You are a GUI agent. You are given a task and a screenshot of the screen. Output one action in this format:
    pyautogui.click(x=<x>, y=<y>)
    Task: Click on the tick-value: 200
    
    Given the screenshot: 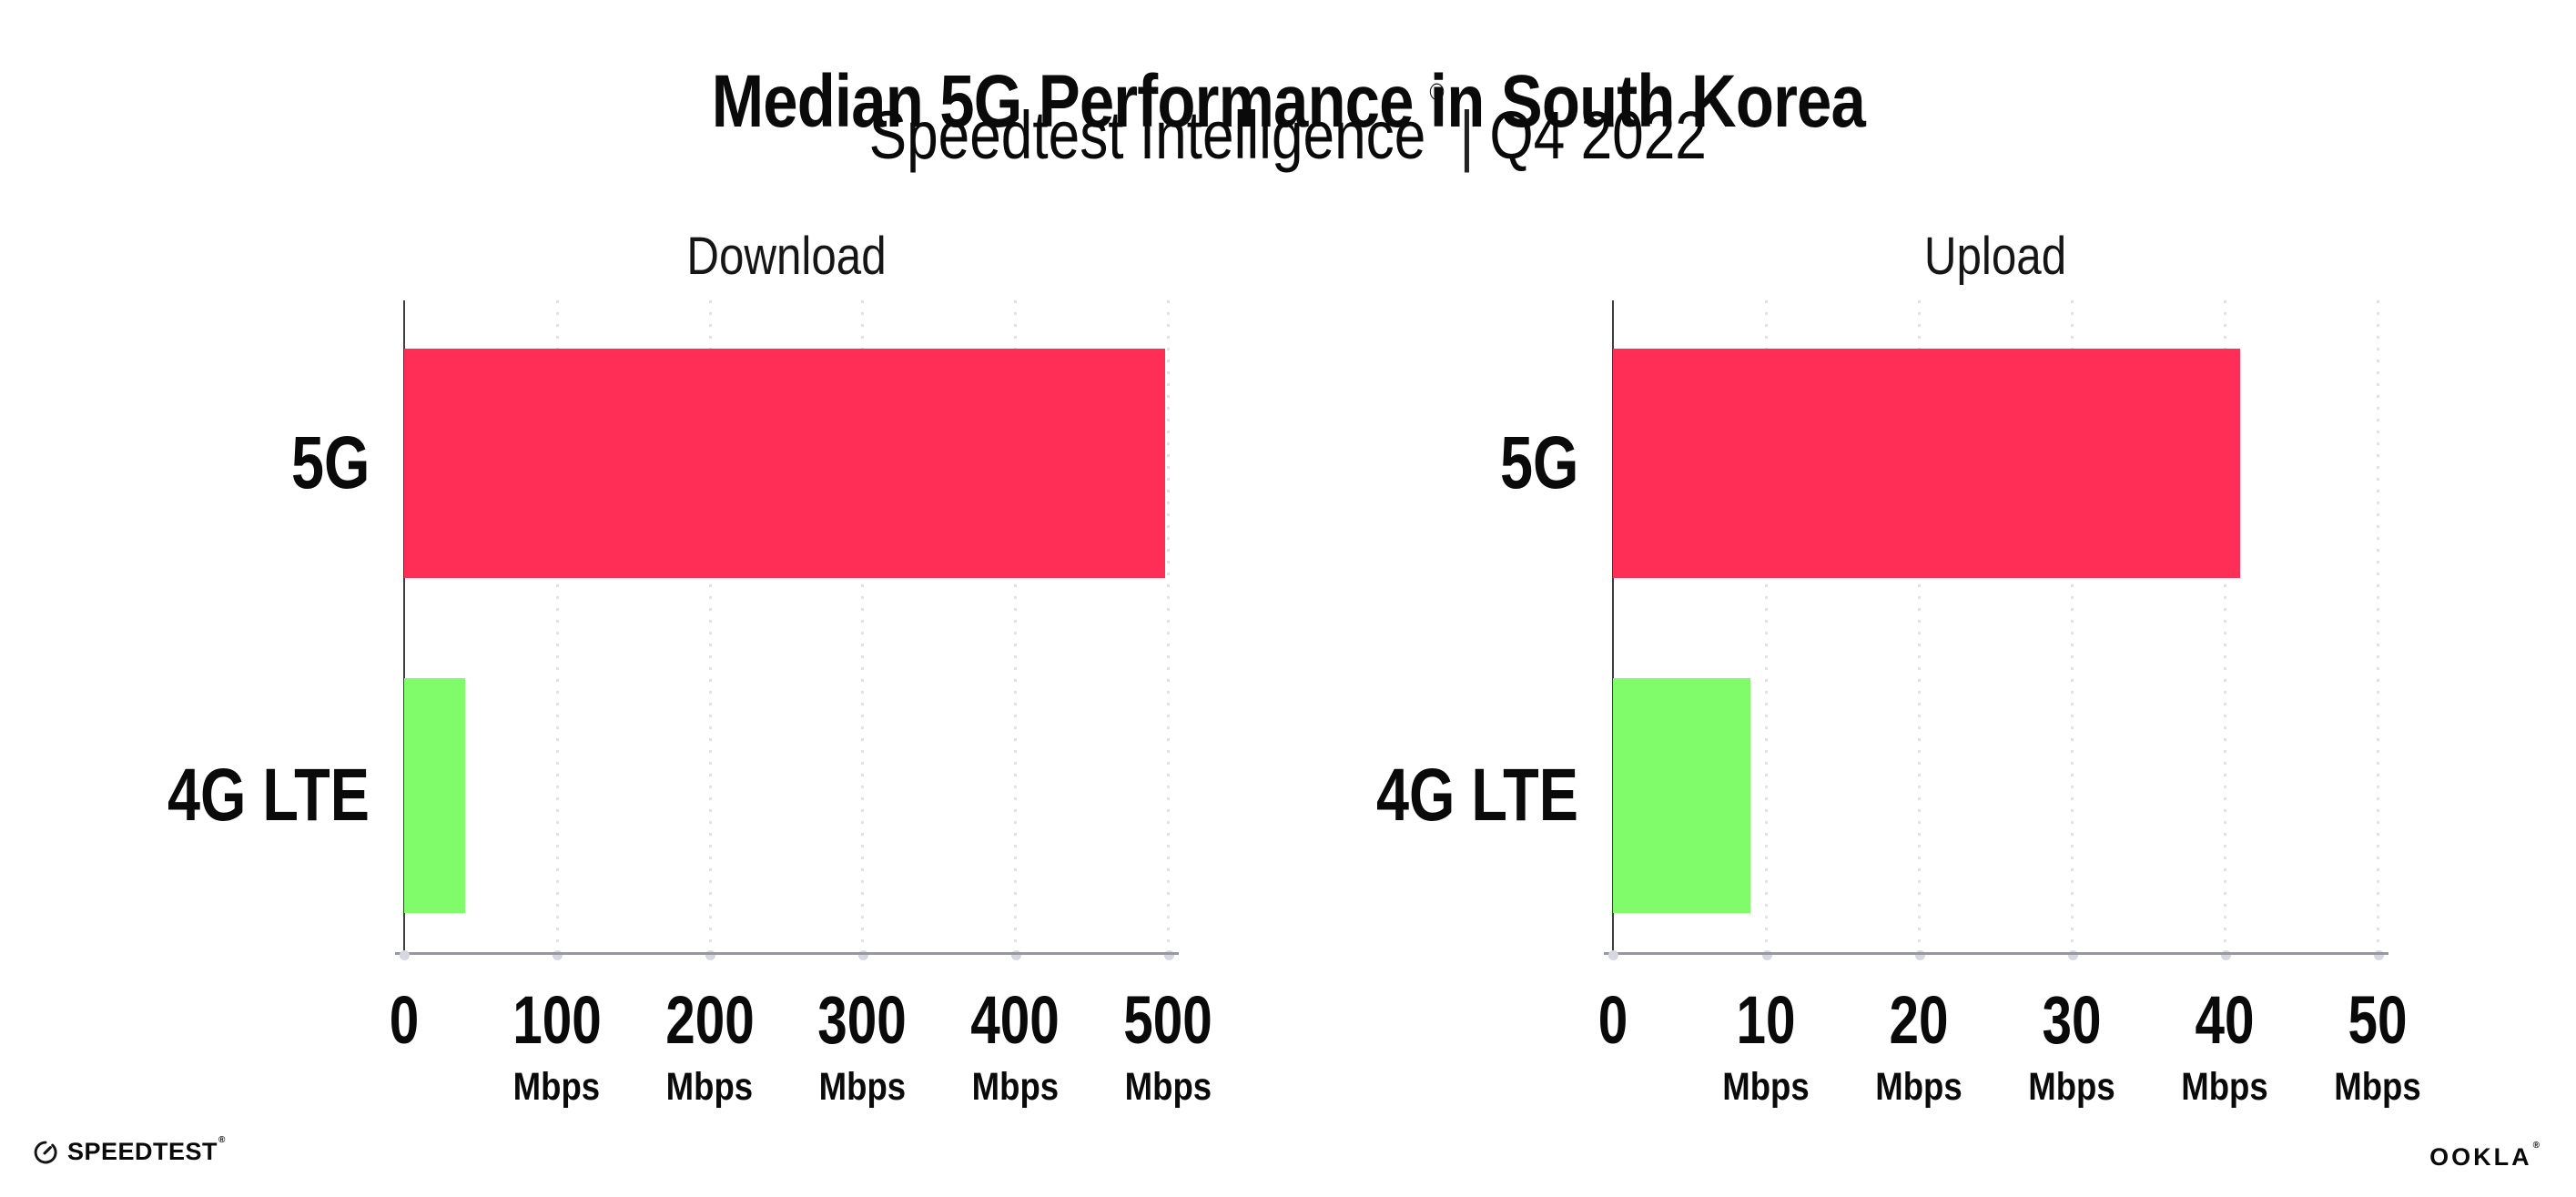 What is the action you would take?
    pyautogui.click(x=709, y=1020)
    